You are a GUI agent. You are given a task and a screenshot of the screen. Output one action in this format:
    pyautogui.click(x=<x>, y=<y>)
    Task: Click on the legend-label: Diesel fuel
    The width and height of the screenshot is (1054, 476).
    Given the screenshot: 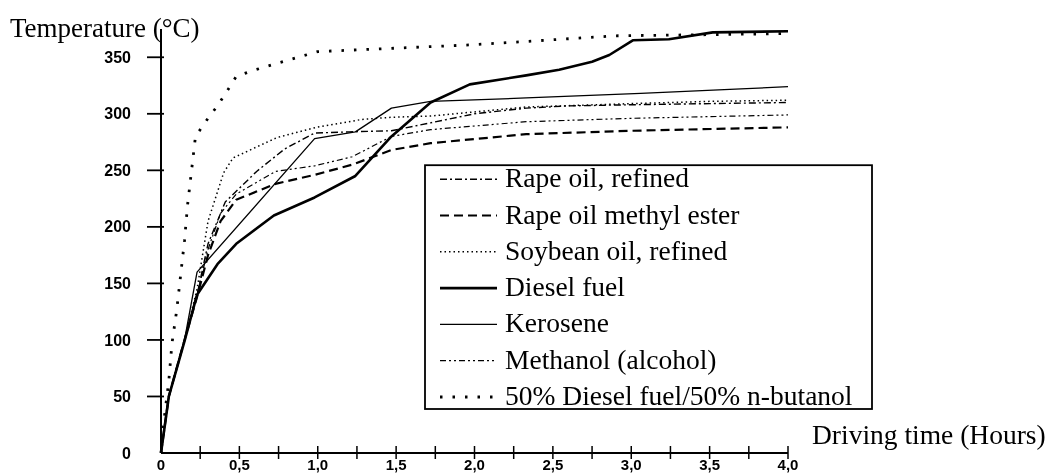 What is the action you would take?
    pyautogui.click(x=565, y=287)
    